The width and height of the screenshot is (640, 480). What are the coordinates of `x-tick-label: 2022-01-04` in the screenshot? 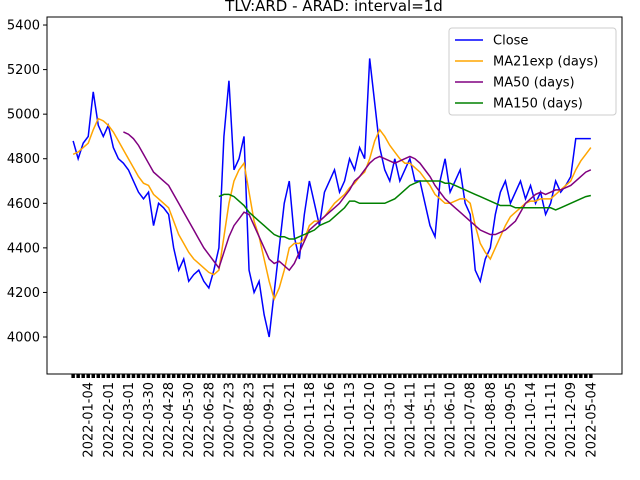 It's located at (89, 420).